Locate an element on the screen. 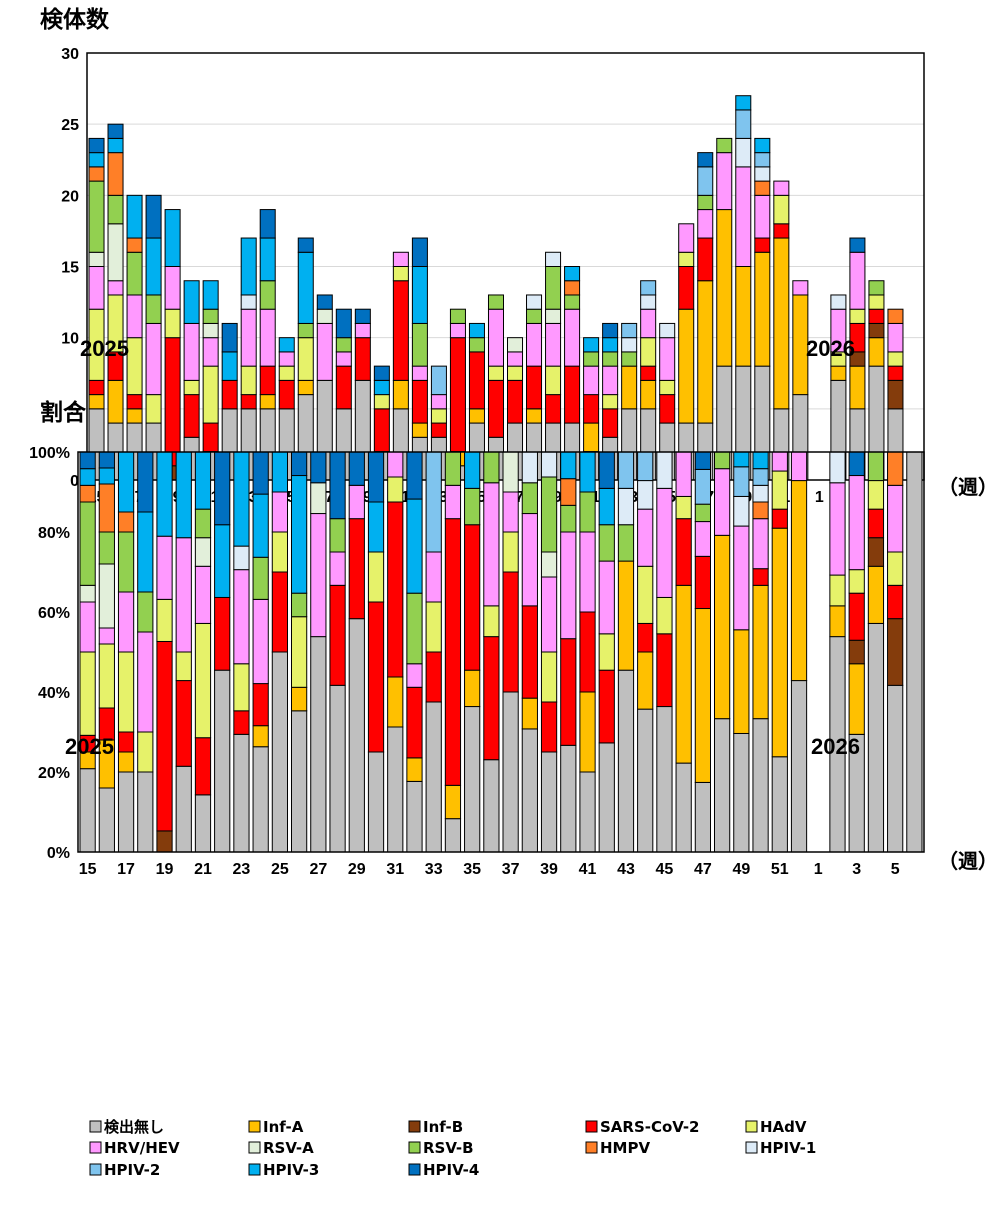  legend-label-inf-a: Inf-A is located at coordinates (283, 1127).